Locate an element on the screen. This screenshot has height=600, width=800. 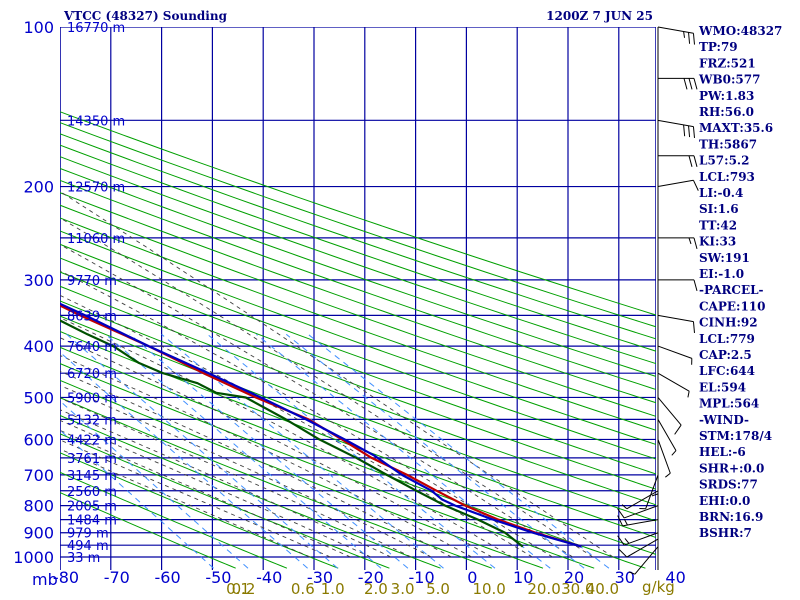
height-label: 5132 m is located at coordinates (92, 420).